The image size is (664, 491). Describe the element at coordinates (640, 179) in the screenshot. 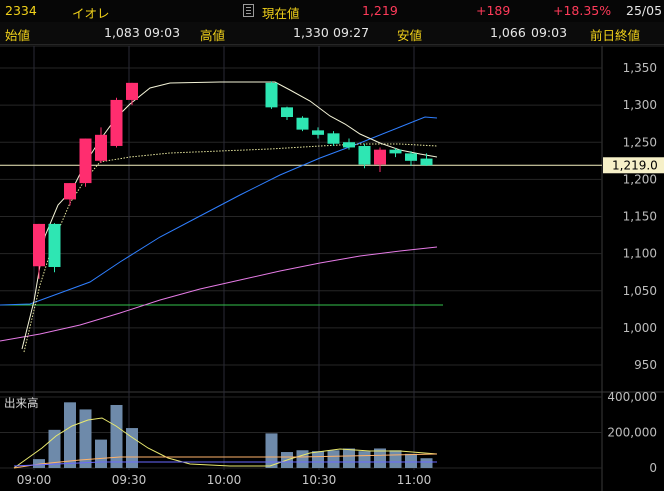

I see `price-tick-label: 1,200` at that location.